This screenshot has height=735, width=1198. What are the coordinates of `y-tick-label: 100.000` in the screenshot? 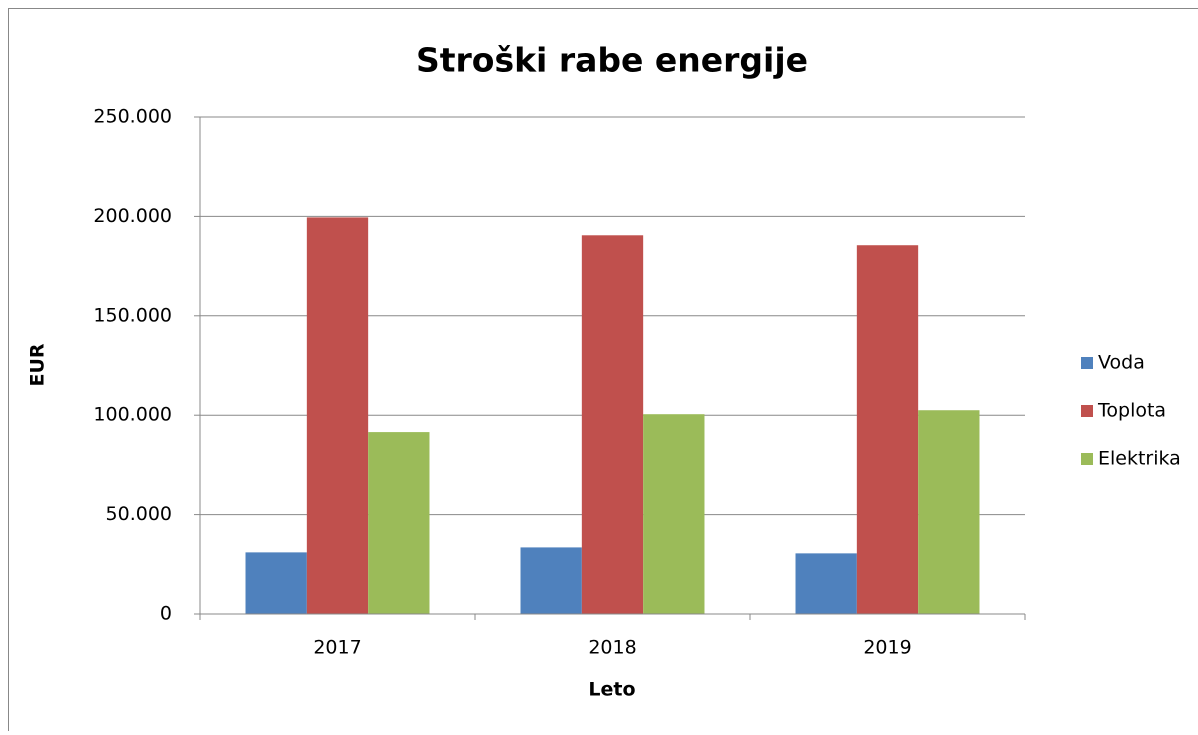 It's located at (132, 415).